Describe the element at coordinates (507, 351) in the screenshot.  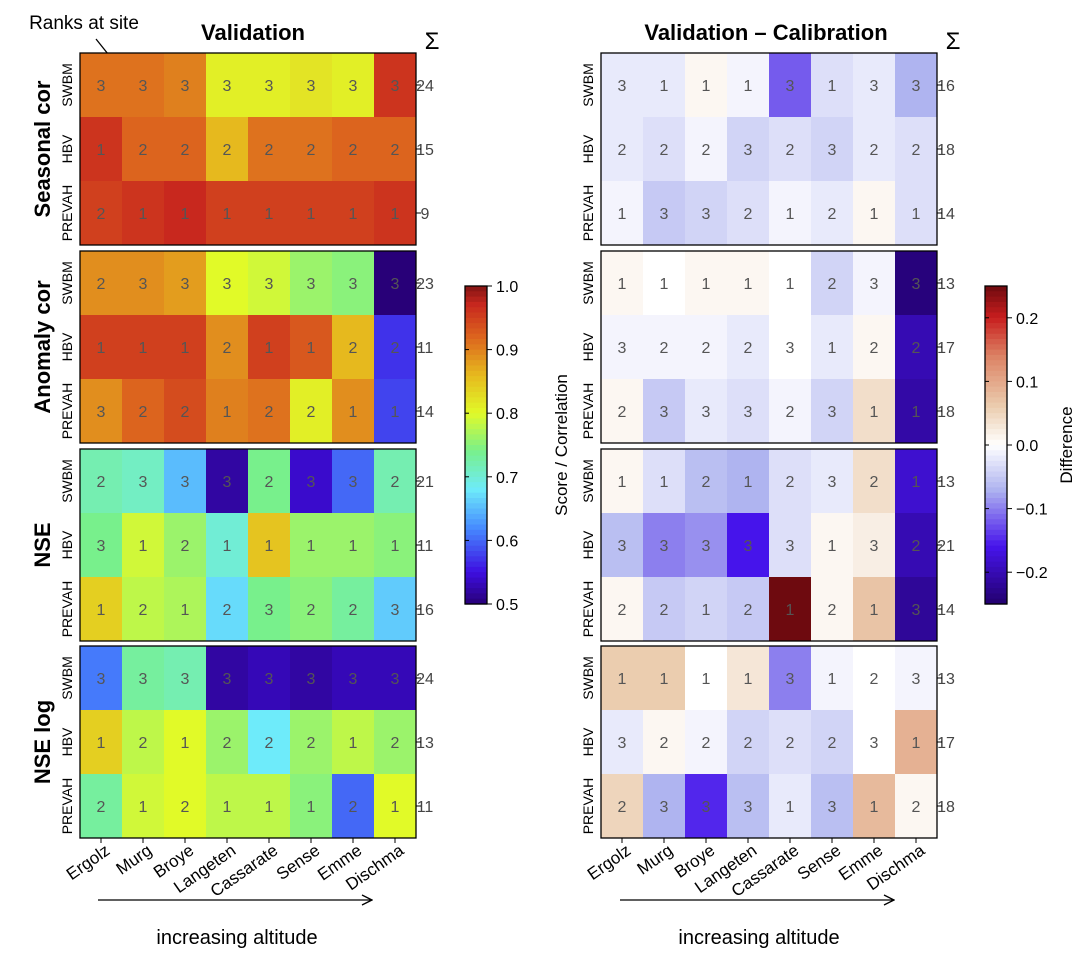
I see `left-colorbar-tick-label: 0.9` at that location.